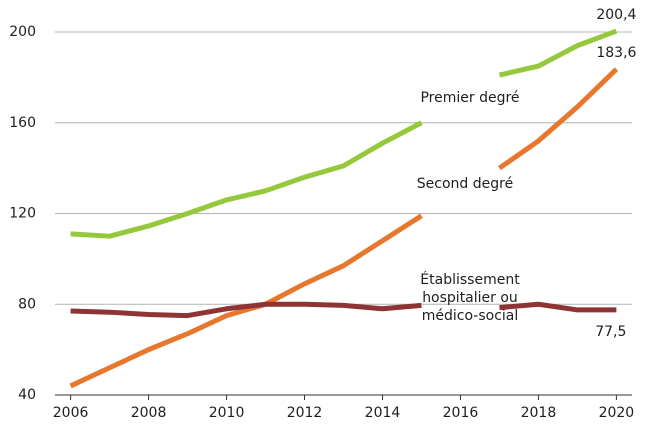 Image resolution: width=649 pixels, height=425 pixels. I want to click on y-tick-label: 120, so click(22, 214).